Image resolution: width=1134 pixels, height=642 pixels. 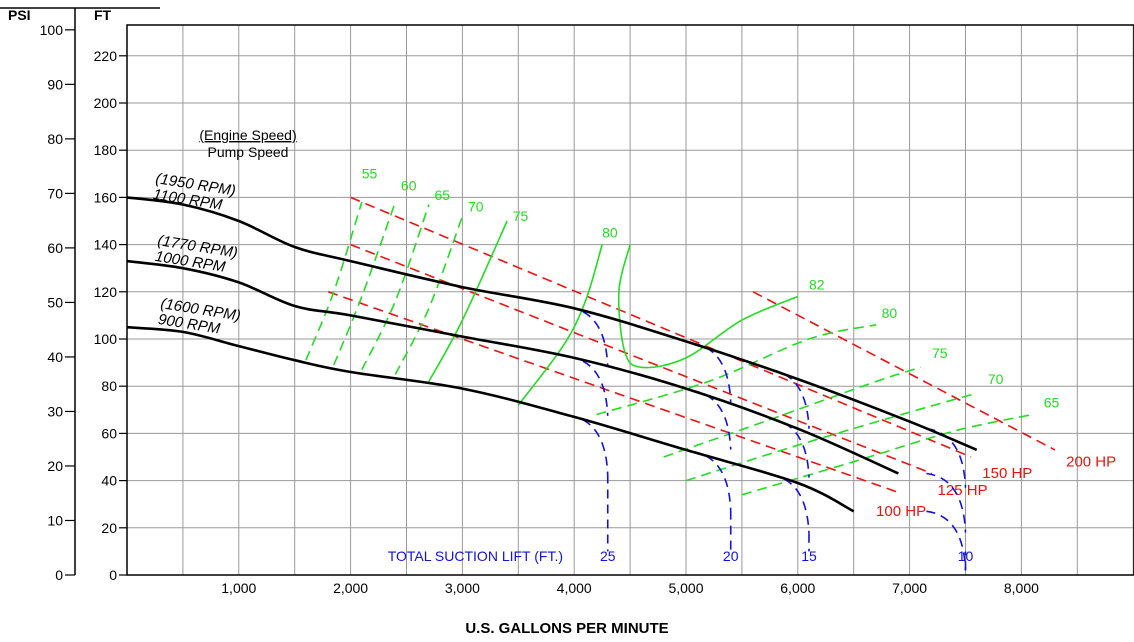 I want to click on ft-tick-label: 120, so click(x=106, y=292).